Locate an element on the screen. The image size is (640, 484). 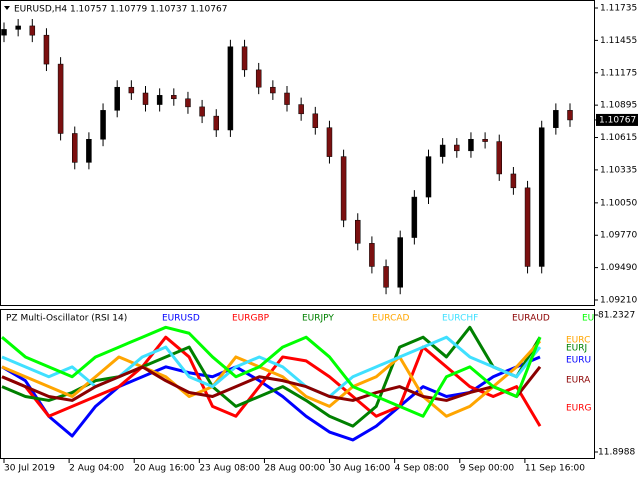
y-tick-label: 11.8988 is located at coordinates (616, 453).